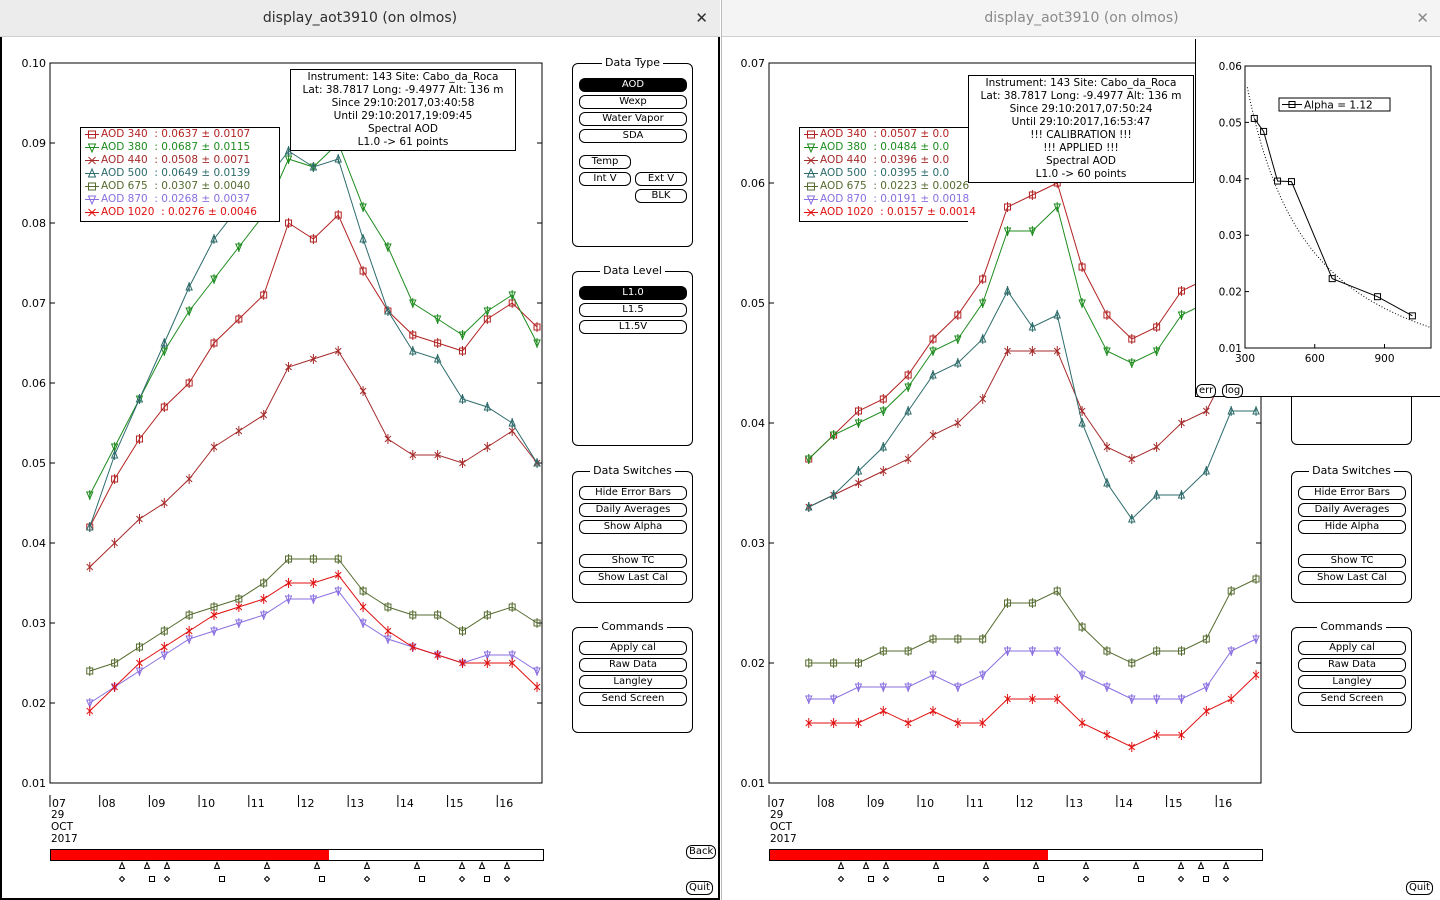  I want to click on log-button: log, so click(1233, 391).